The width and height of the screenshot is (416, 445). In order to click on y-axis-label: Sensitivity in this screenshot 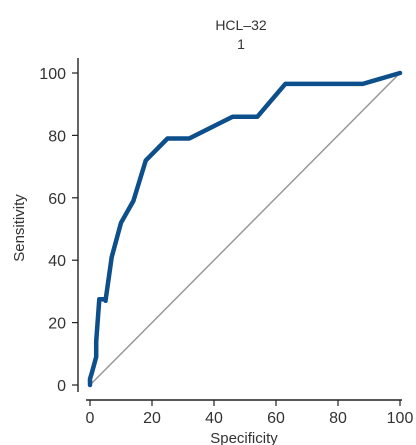, I will do `click(19, 228)`.